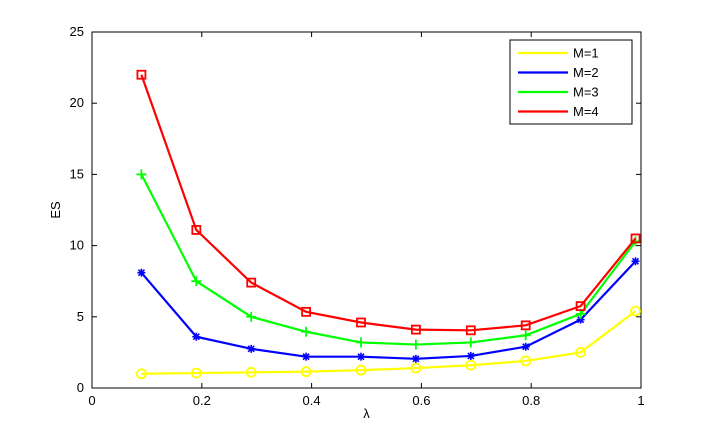 This screenshot has height=436, width=708. What do you see at coordinates (366, 413) in the screenshot?
I see `x-axis-label: λ` at bounding box center [366, 413].